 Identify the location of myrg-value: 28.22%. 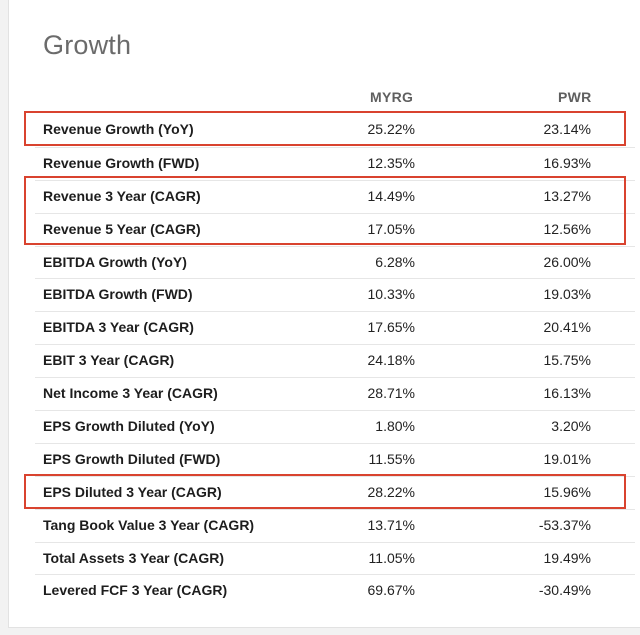
(391, 491).